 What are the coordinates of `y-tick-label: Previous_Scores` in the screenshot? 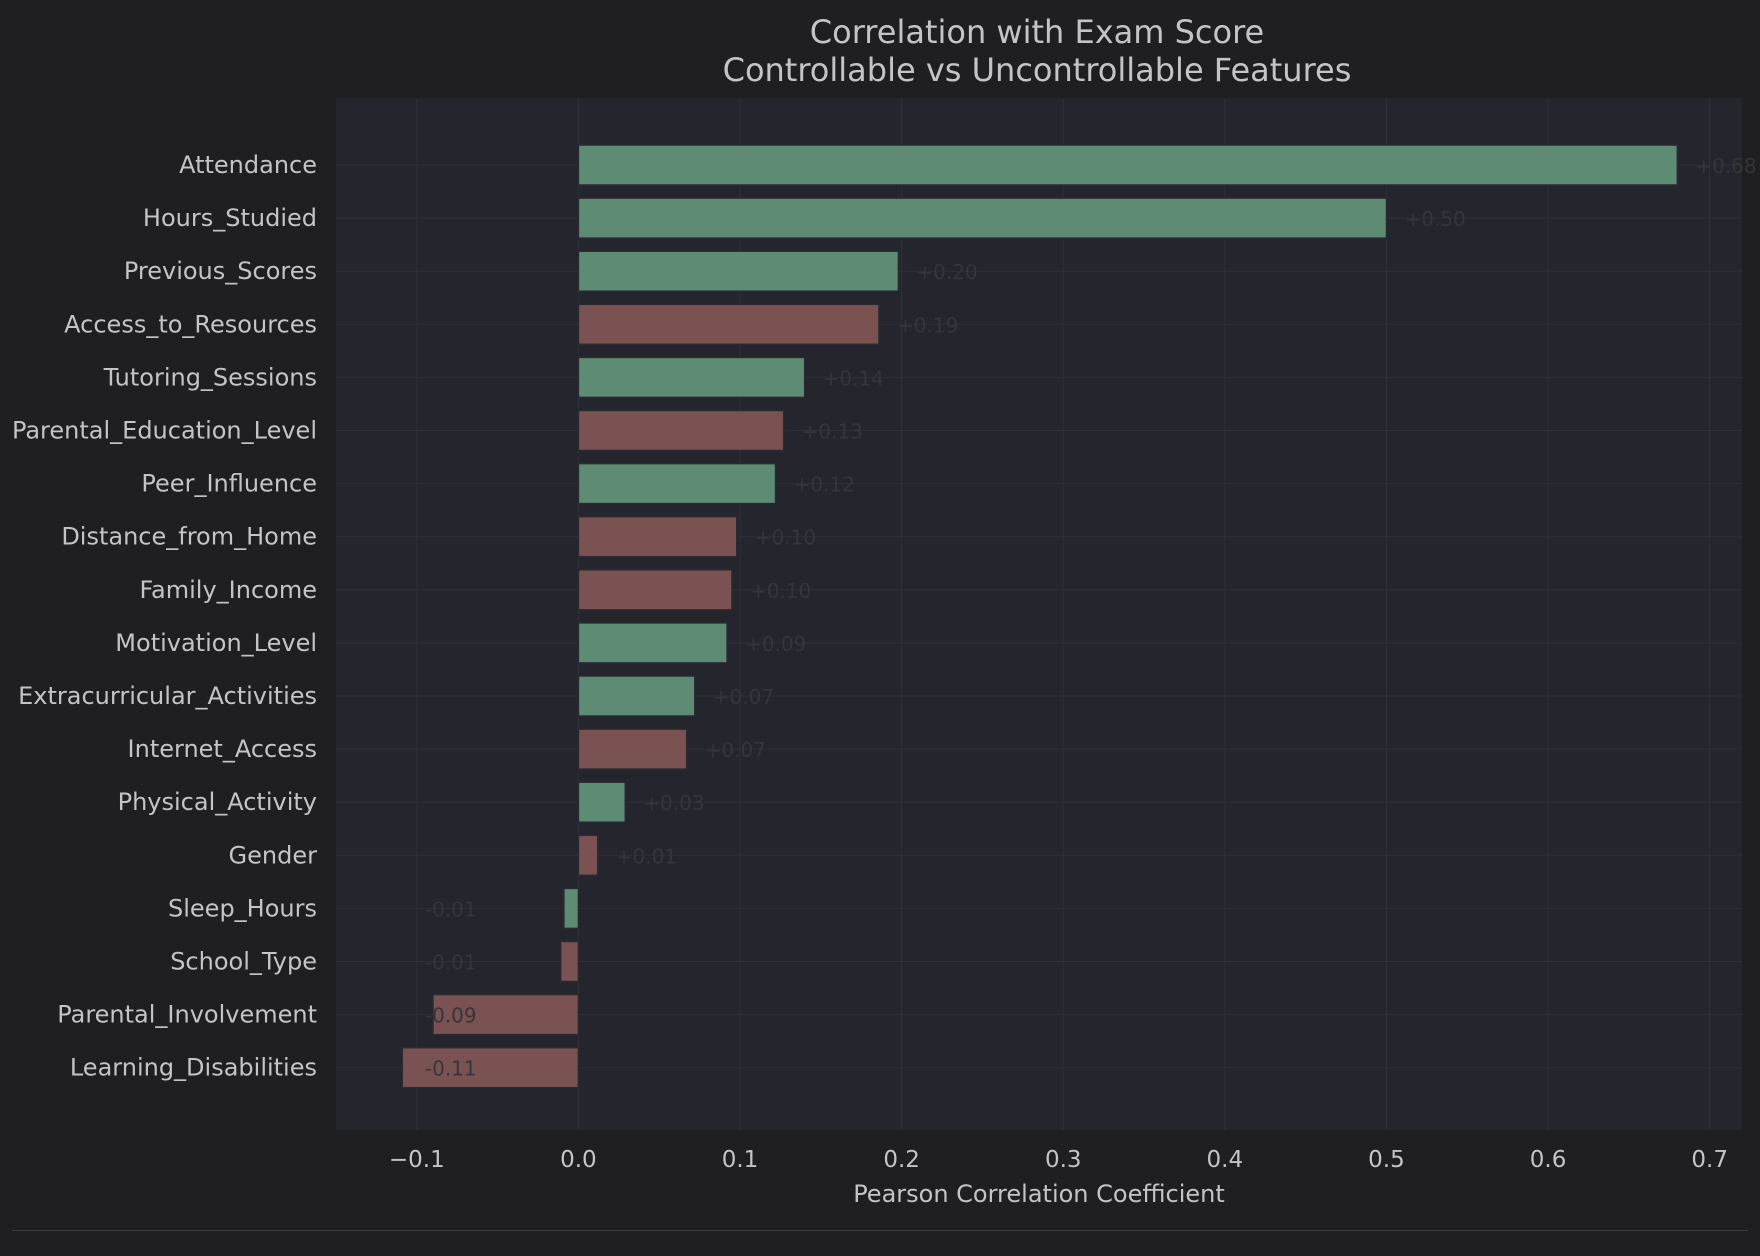 It's located at (220, 271).